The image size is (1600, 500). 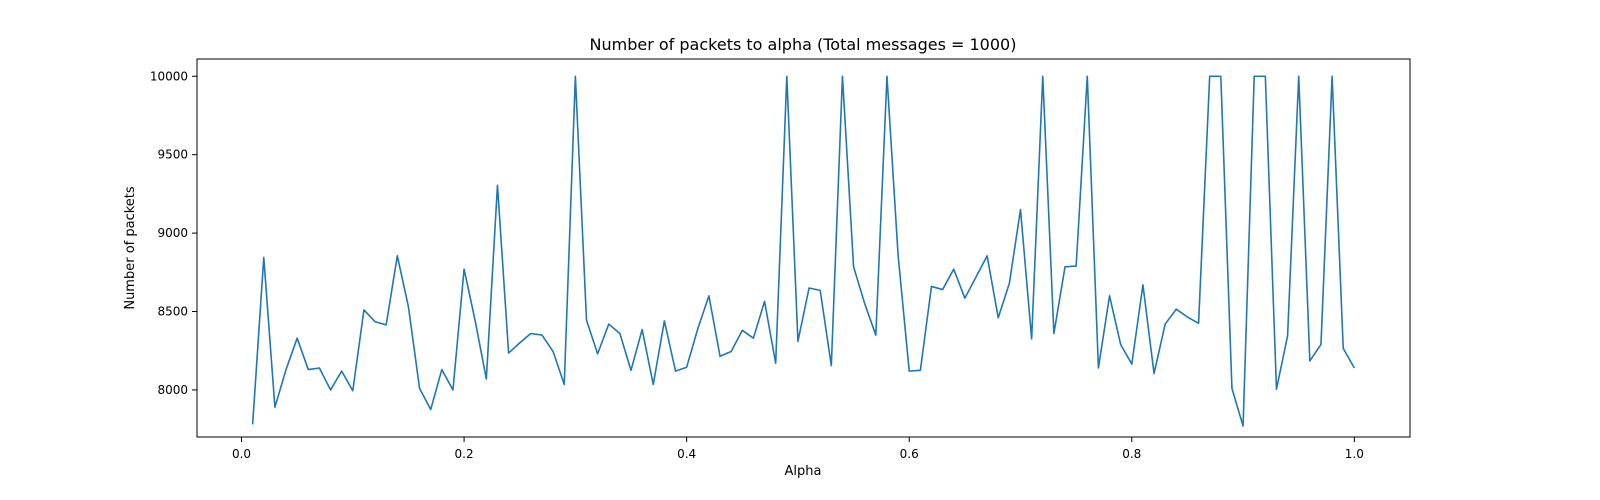 I want to click on x-axis: 0.0 0.2 0.4 0.6 0.8 1.0, so click(x=798, y=449).